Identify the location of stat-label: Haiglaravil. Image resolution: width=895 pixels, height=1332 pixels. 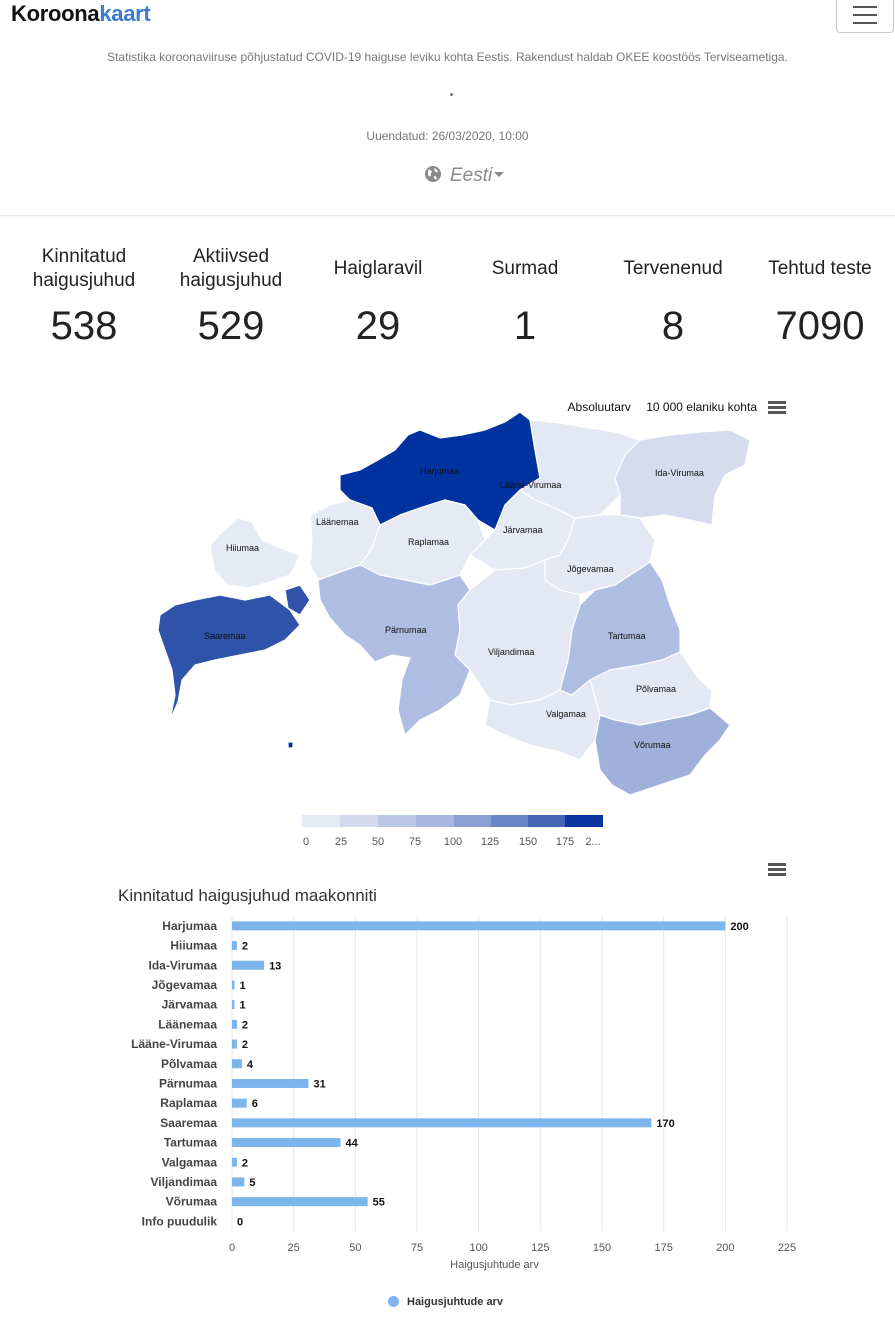
(378, 268).